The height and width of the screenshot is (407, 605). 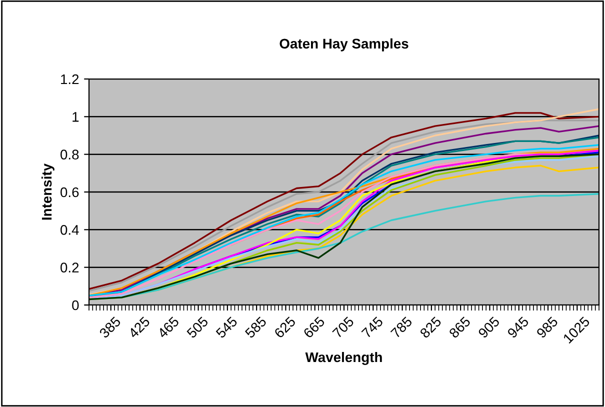 I want to click on x-tick-label: 585, so click(x=255, y=327).